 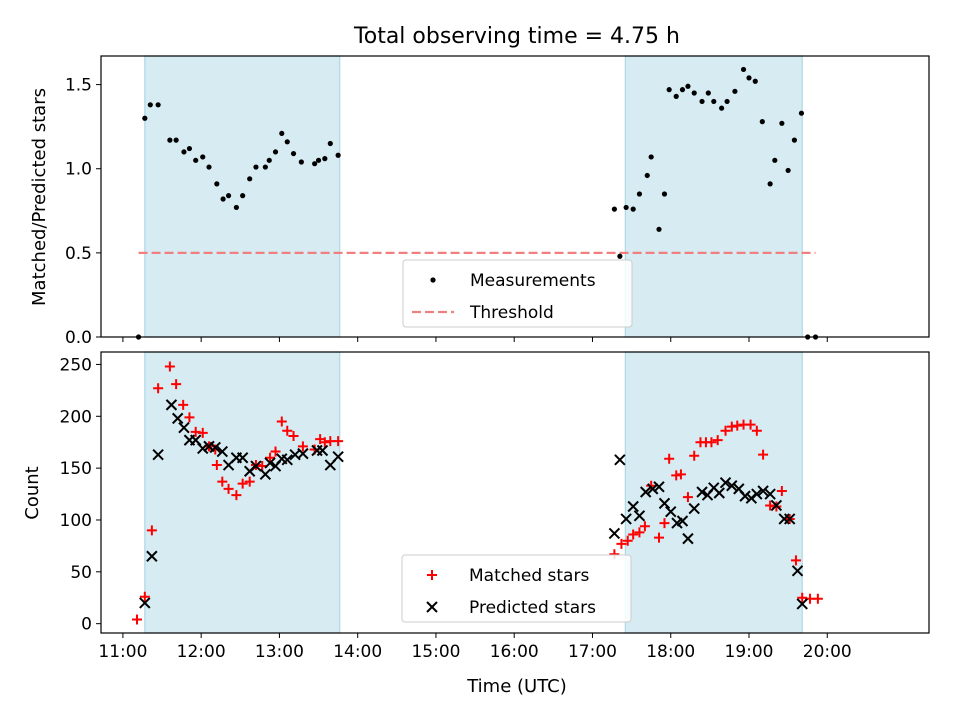 I want to click on x-tick-label: 15:00, so click(x=435, y=652).